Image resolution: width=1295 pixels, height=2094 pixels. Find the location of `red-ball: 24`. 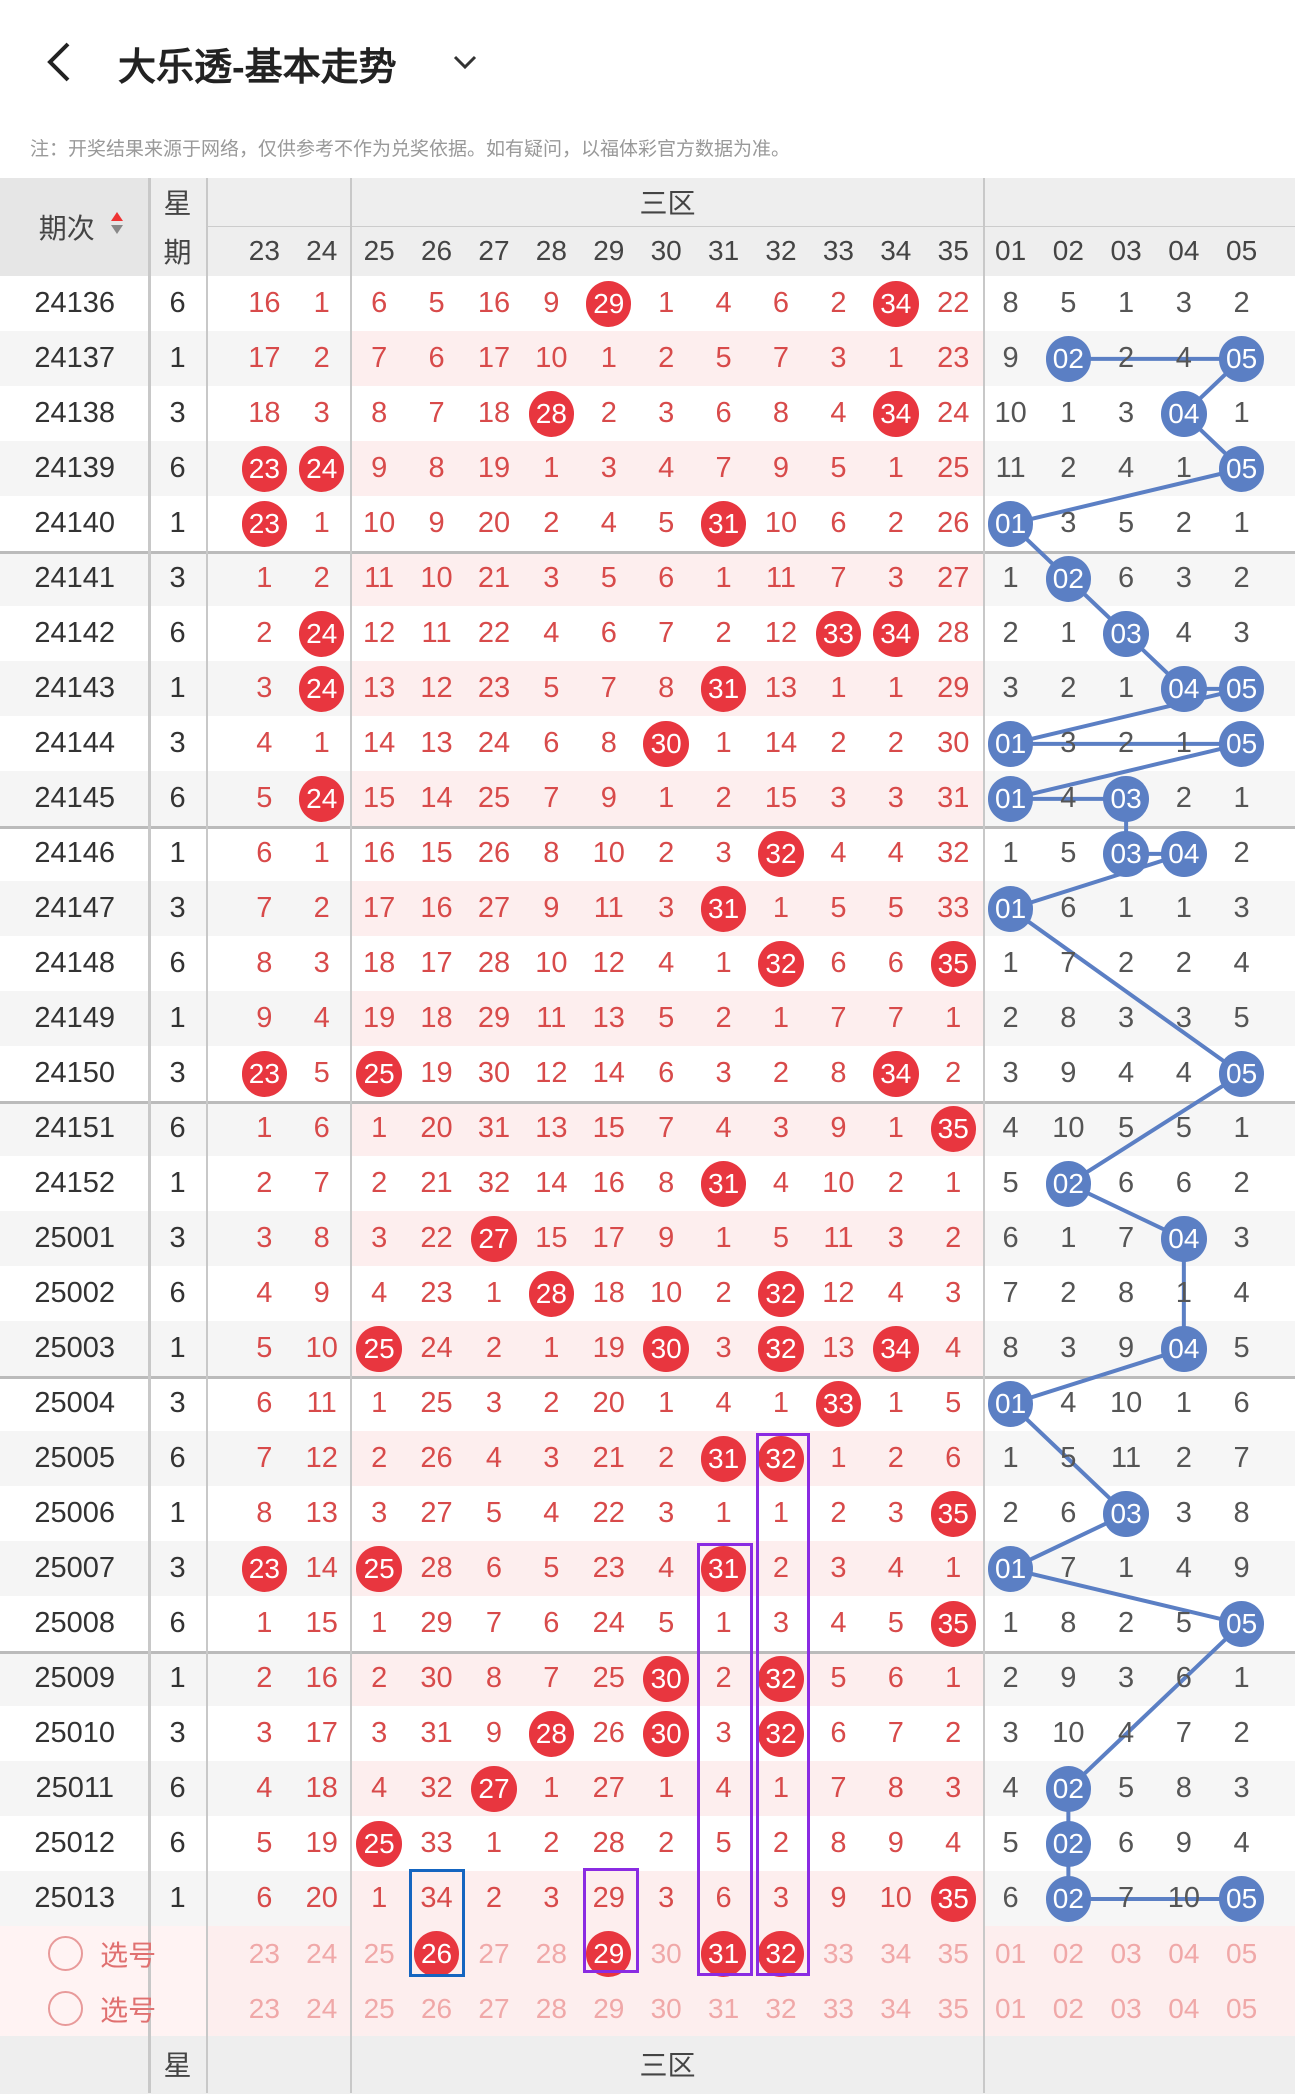

red-ball: 24 is located at coordinates (322, 799).